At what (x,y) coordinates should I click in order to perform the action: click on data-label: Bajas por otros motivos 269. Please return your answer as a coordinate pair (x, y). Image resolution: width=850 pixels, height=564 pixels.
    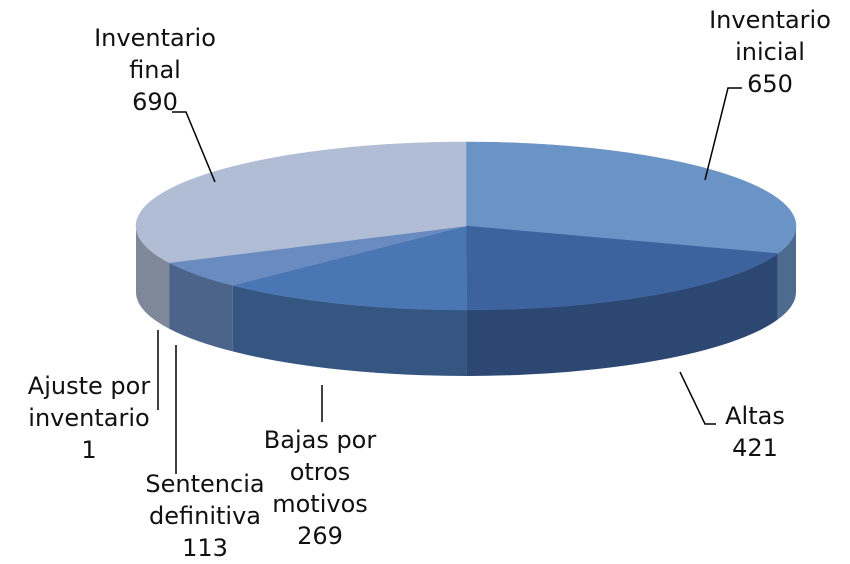
    Looking at the image, I should click on (320, 488).